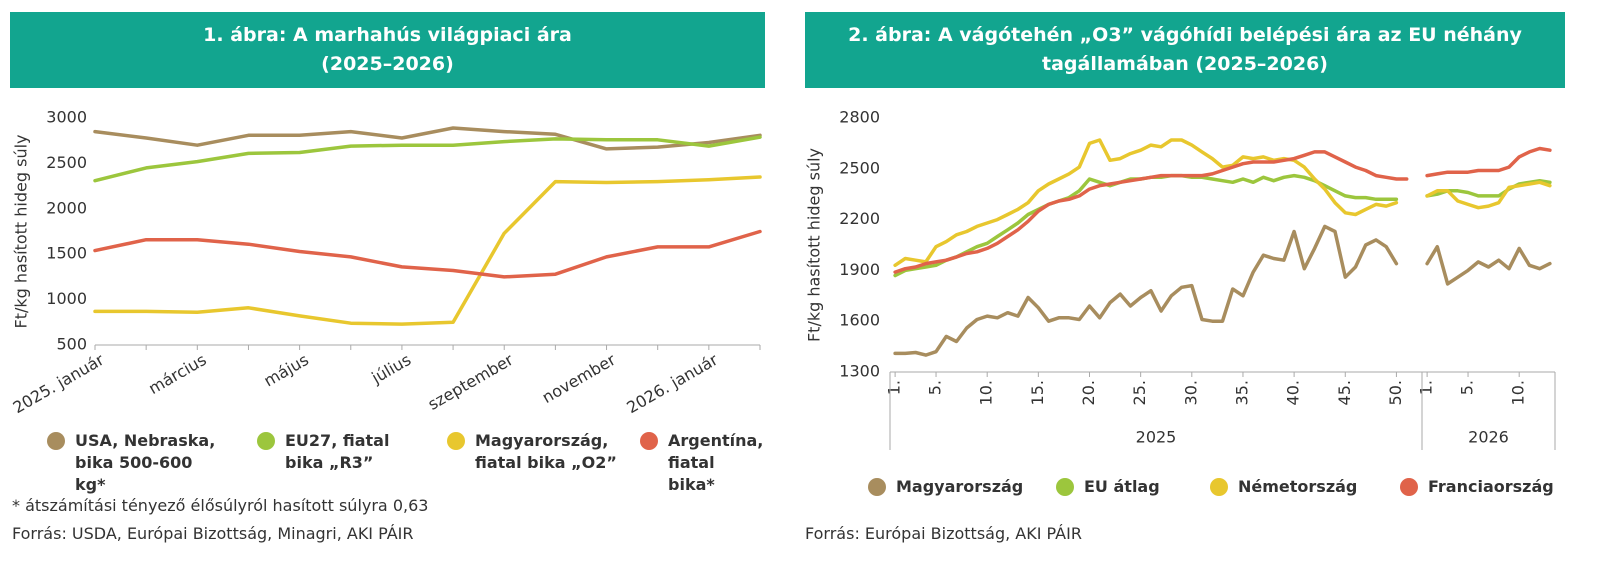 This screenshot has width=1602, height=582. Describe the element at coordinates (66, 117) in the screenshot. I see `y-tick-label: 3000` at that location.